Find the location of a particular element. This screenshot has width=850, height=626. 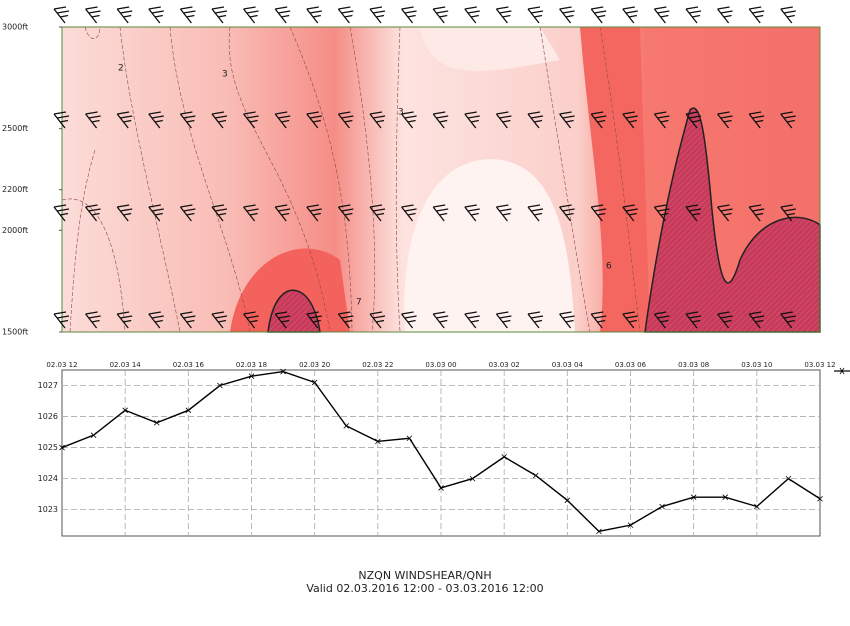

x-tick-label: 02.03 18 is located at coordinates (251, 365).